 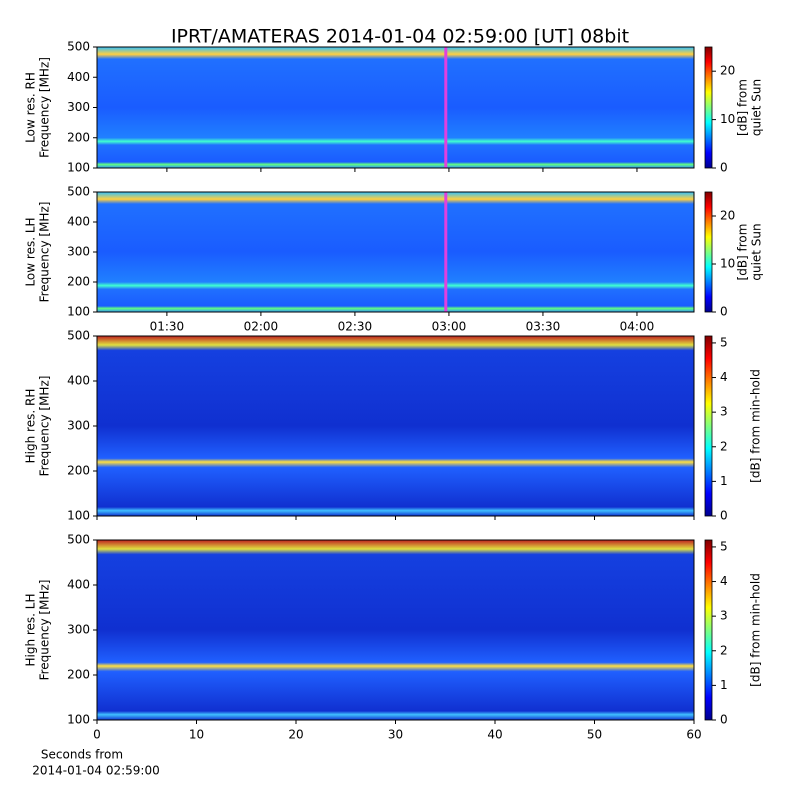 I want to click on x-tick-label: 40, so click(x=494, y=735).